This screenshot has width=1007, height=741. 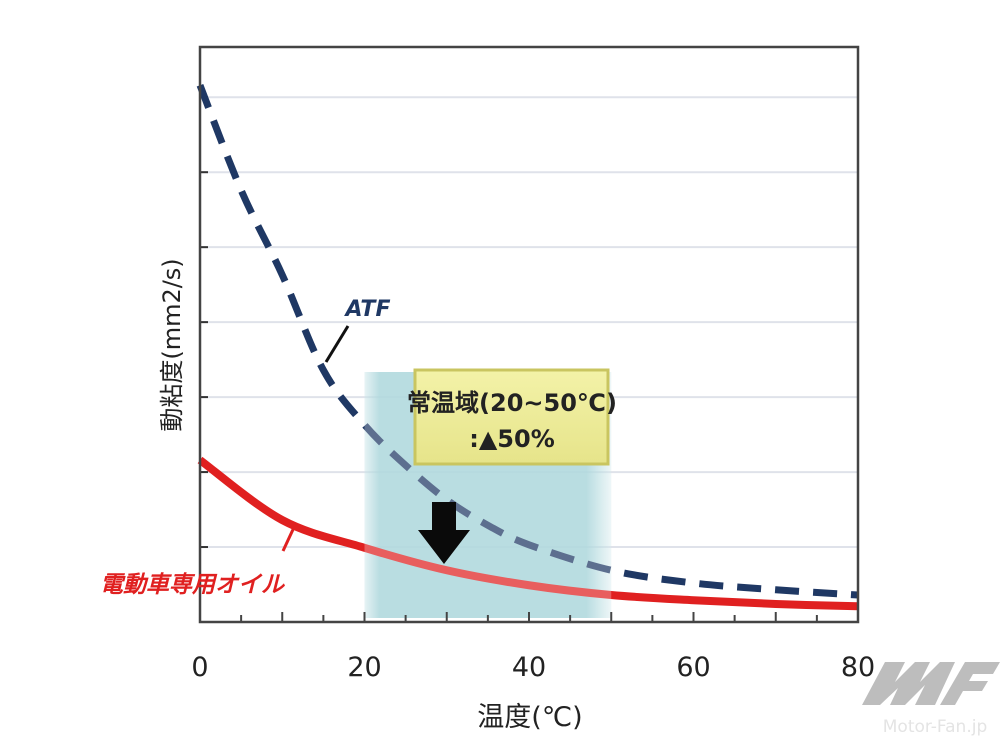 What do you see at coordinates (529, 667) in the screenshot?
I see `x-tick-label: 40` at bounding box center [529, 667].